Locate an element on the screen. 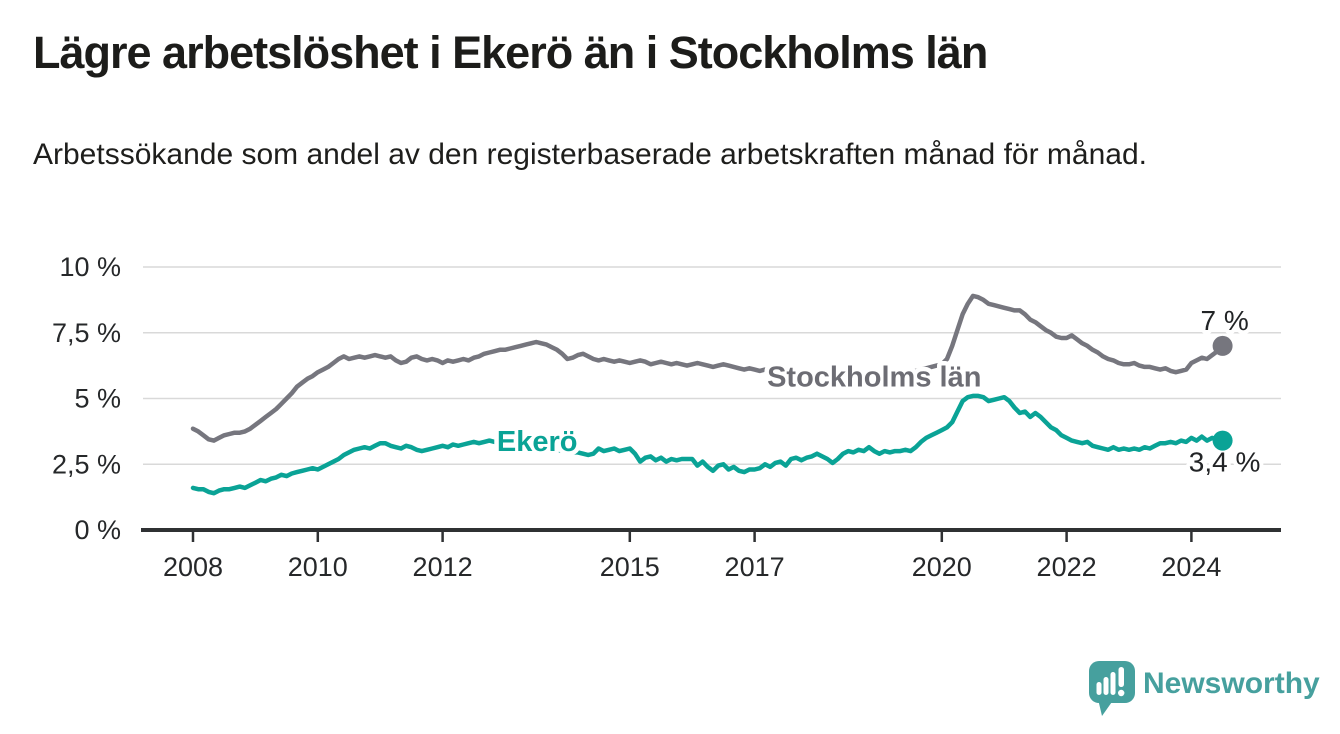  y-axis-tick-label: 10 % is located at coordinates (90, 267).